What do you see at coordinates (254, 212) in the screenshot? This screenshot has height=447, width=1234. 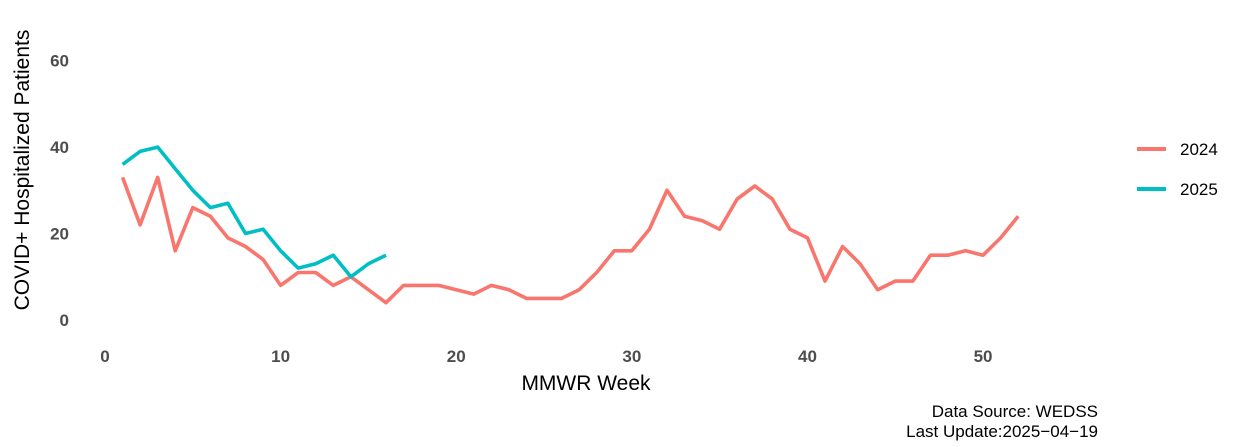 I see `series-line-2025` at bounding box center [254, 212].